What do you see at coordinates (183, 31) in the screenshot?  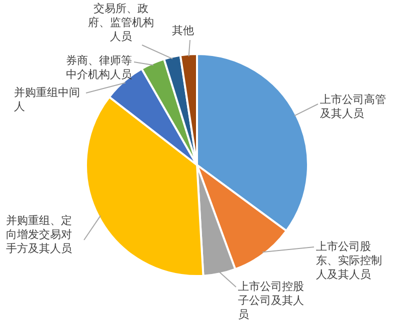 I see `slice-label: 其他` at bounding box center [183, 31].